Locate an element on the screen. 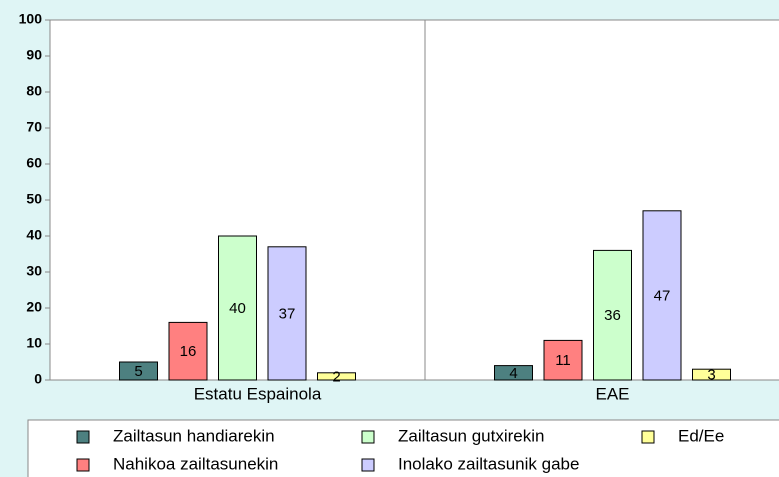  data-label: 36 is located at coordinates (612, 315).